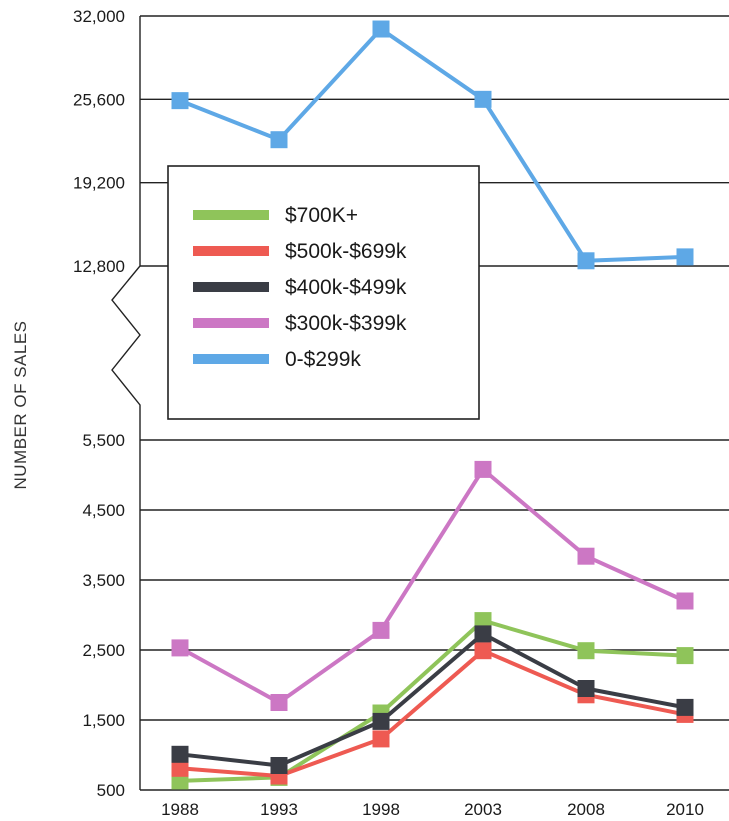 Image resolution: width=729 pixels, height=821 pixels. What do you see at coordinates (180, 809) in the screenshot?
I see `x-tick-1988: 1988` at bounding box center [180, 809].